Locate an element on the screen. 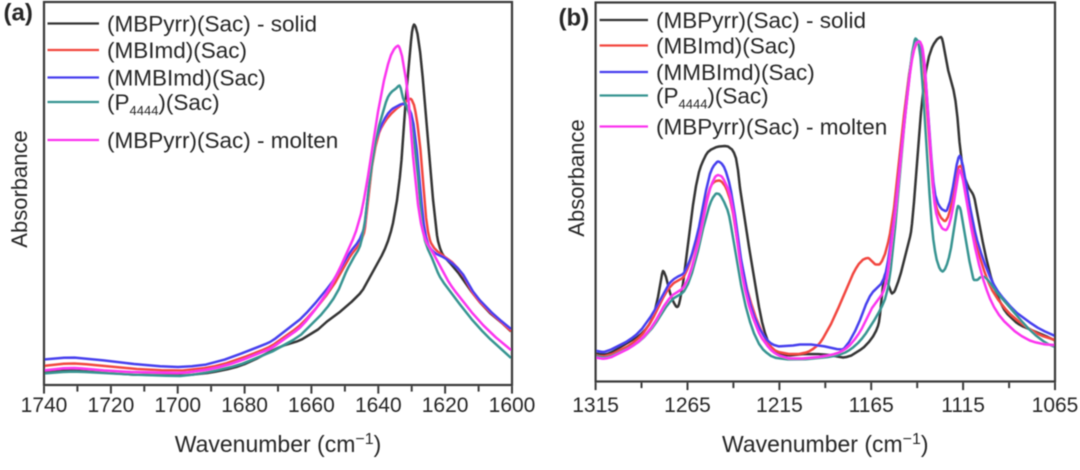 The width and height of the screenshot is (1080, 470). svg-text: 1115 is located at coordinates (963, 405).